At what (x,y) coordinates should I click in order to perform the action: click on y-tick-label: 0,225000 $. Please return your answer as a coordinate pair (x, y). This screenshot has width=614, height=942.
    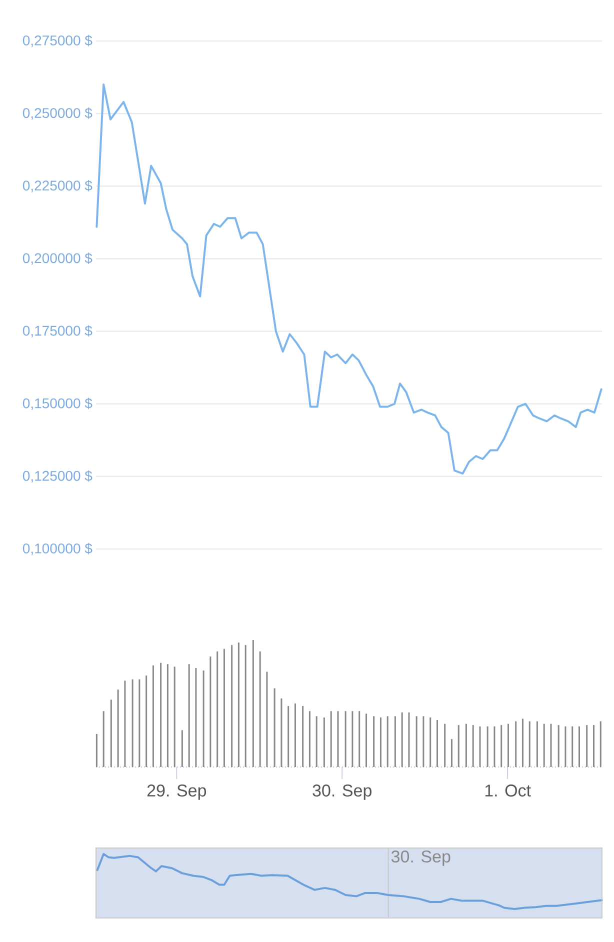
    Looking at the image, I should click on (57, 186).